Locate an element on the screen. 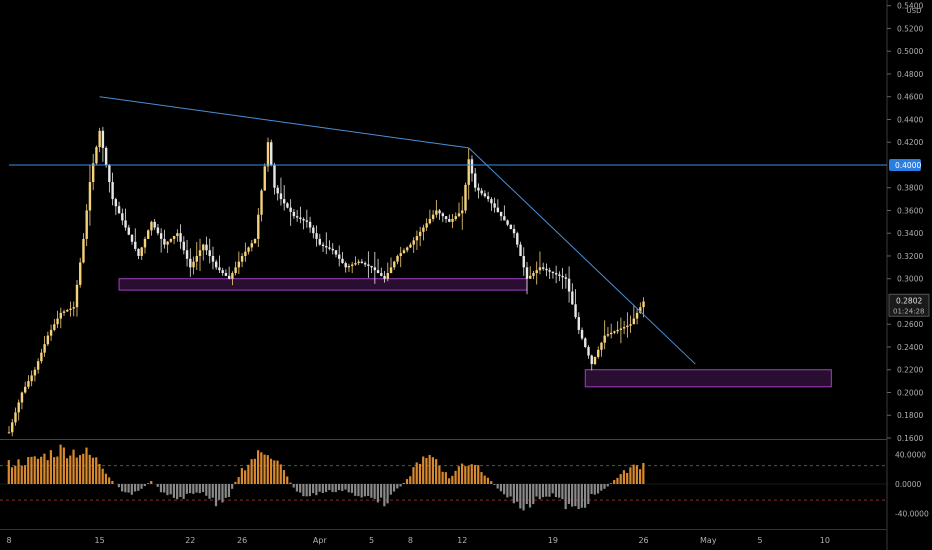  x-tick-label: 8 is located at coordinates (8, 540).